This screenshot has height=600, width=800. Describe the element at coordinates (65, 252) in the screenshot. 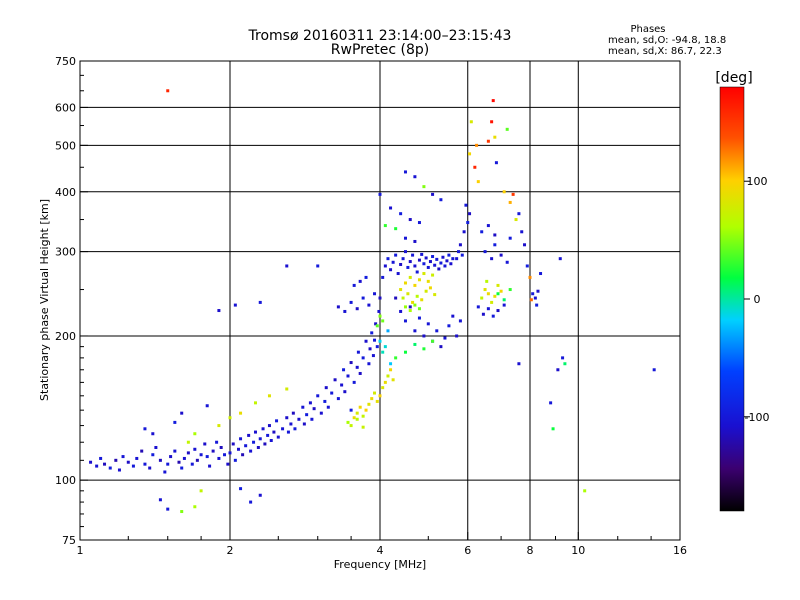

I see `y-tick-label: 300` at that location.